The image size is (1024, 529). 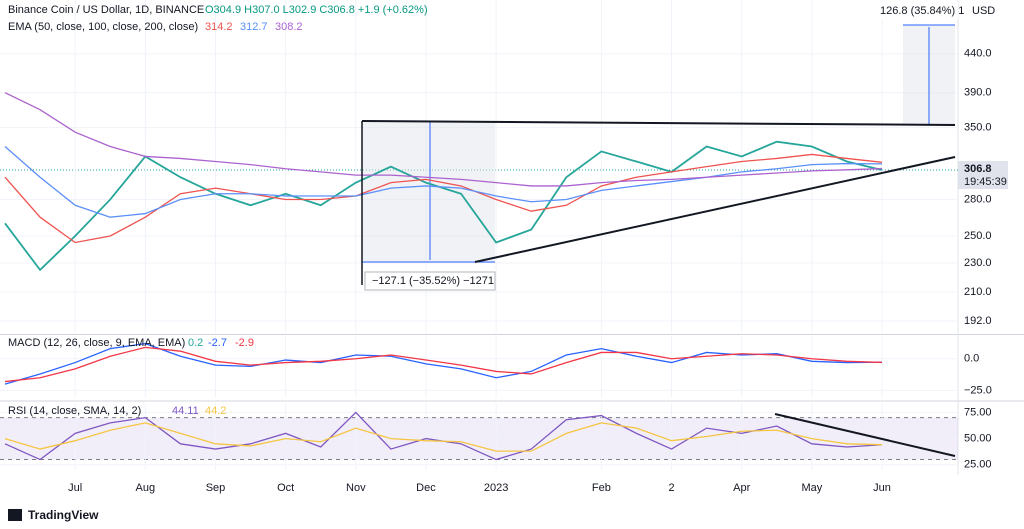 I want to click on y-tick-label: 0.0, so click(x=971, y=359).